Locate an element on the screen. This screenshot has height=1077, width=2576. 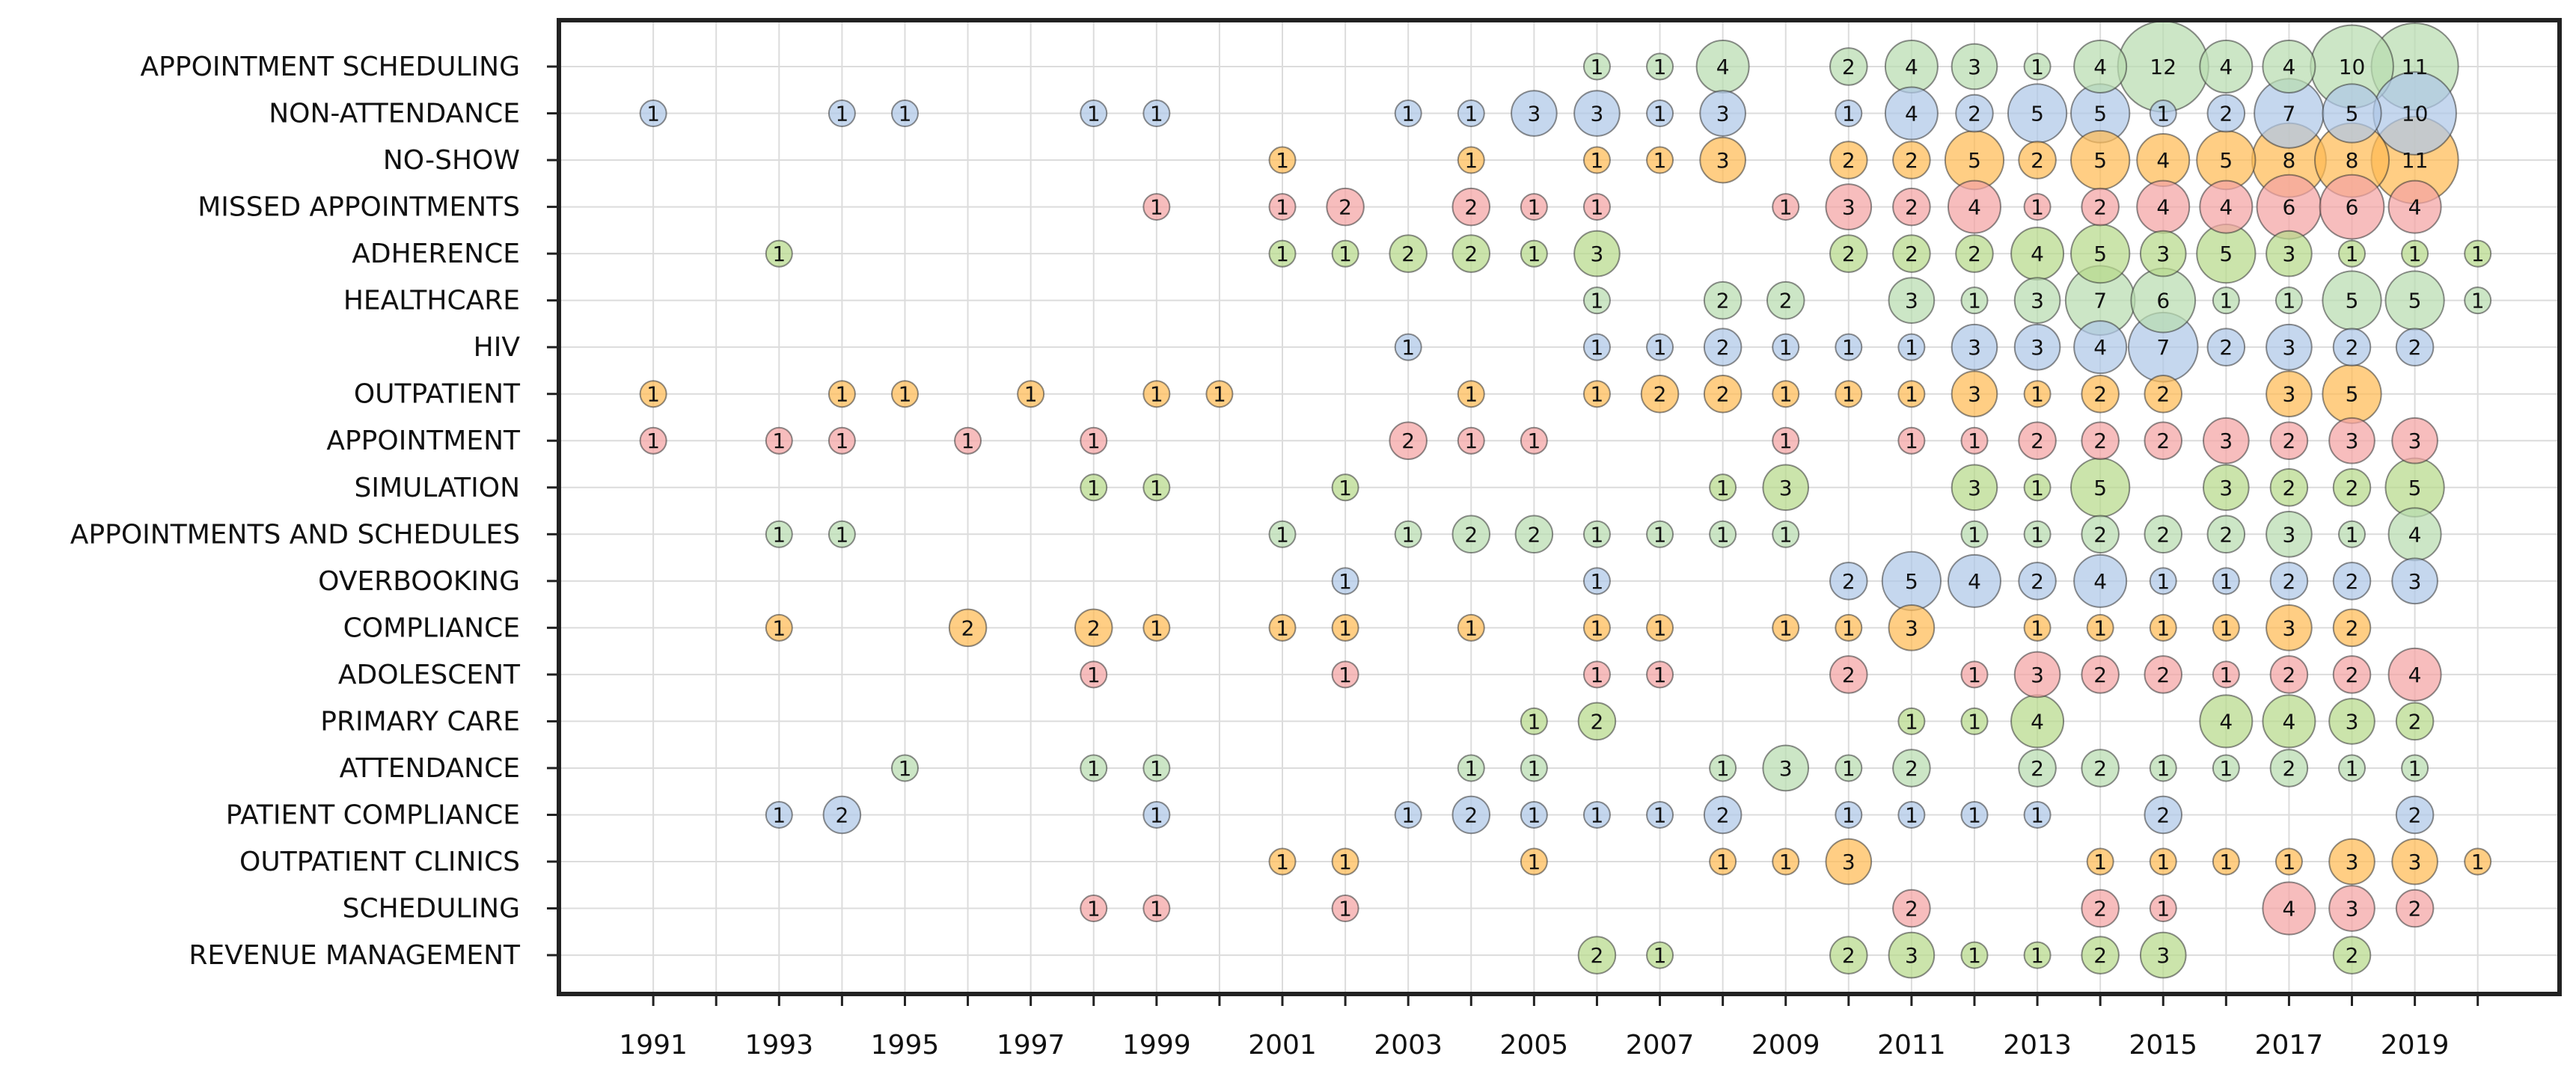
y-tick-label: APPOINTMENT SCHEDULING is located at coordinates (330, 67).